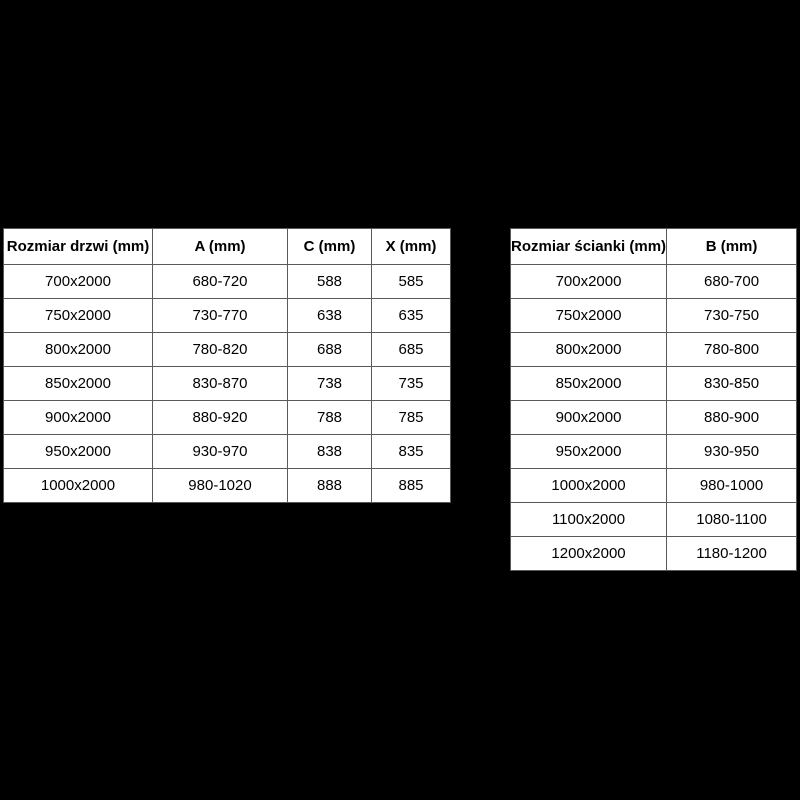  I want to click on table-cell: 930-950, so click(732, 451).